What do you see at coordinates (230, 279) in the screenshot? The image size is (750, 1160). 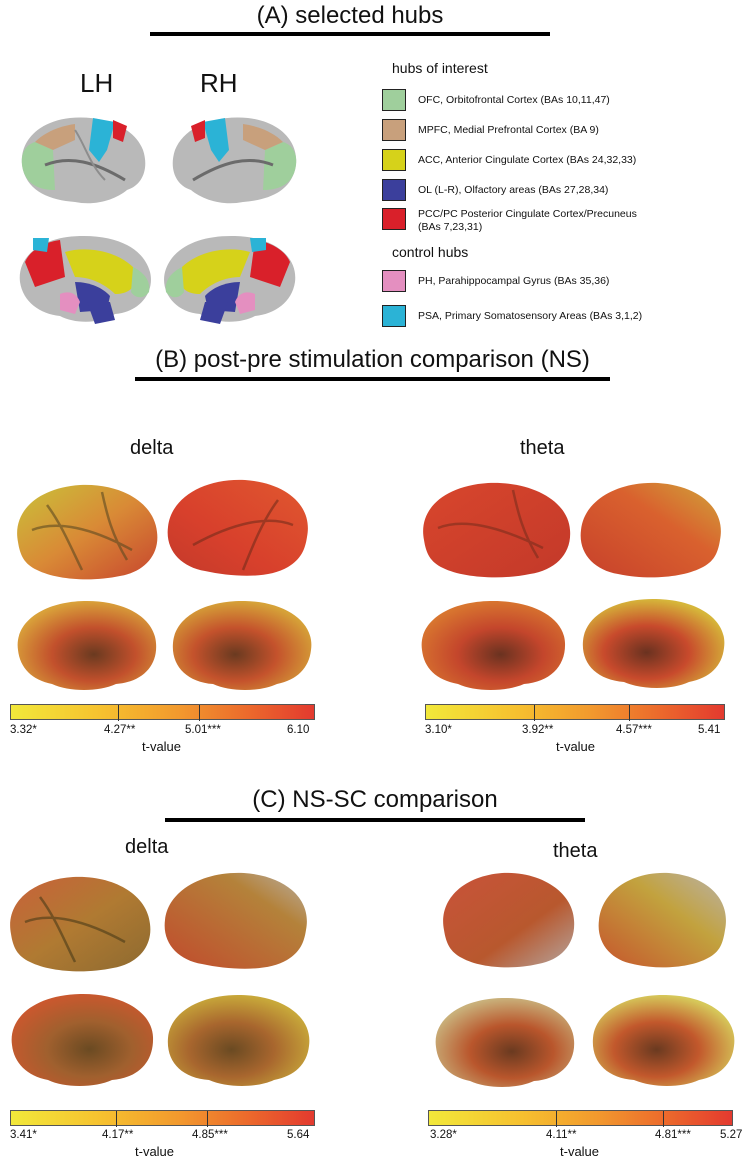 I see `hub-brain-rh-medial` at bounding box center [230, 279].